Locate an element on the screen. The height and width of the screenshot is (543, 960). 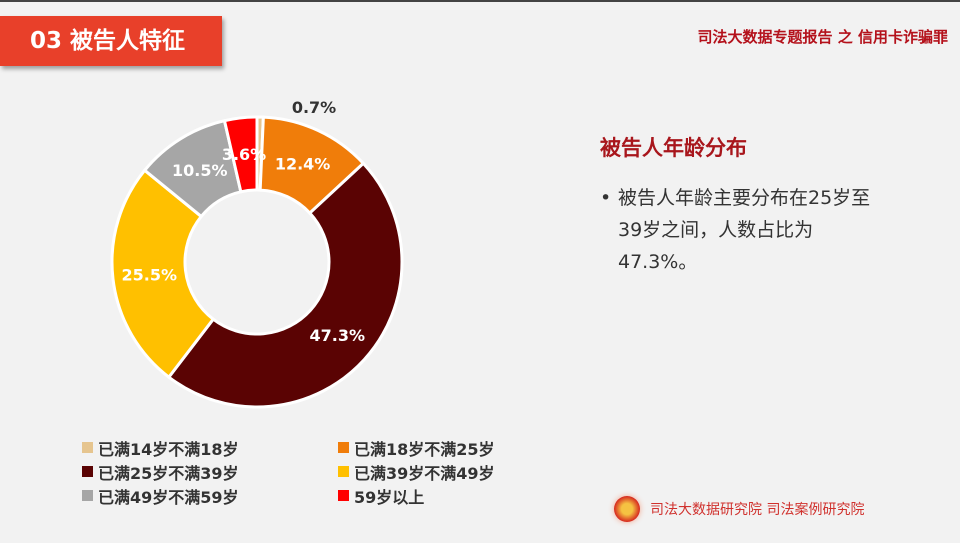
legend-label: 已满14岁不满18岁 is located at coordinates (168, 449).